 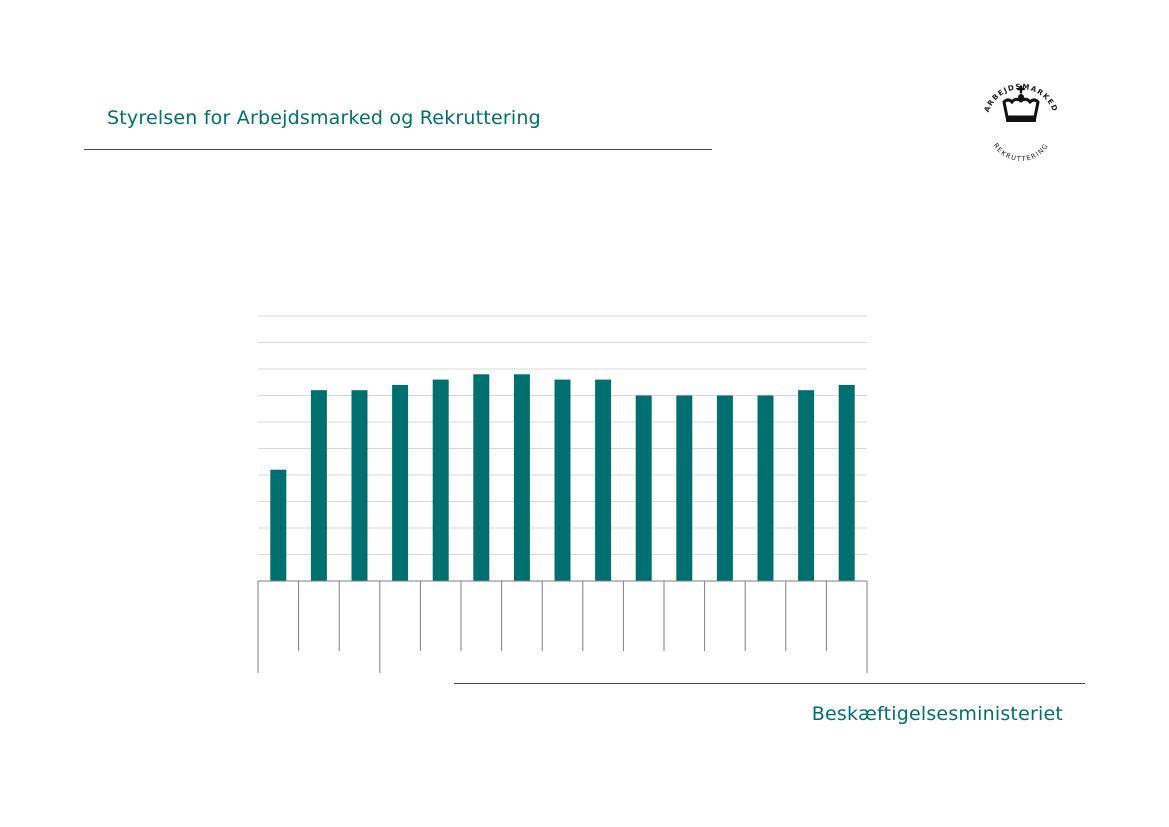 I want to click on header-divider, so click(x=398, y=149).